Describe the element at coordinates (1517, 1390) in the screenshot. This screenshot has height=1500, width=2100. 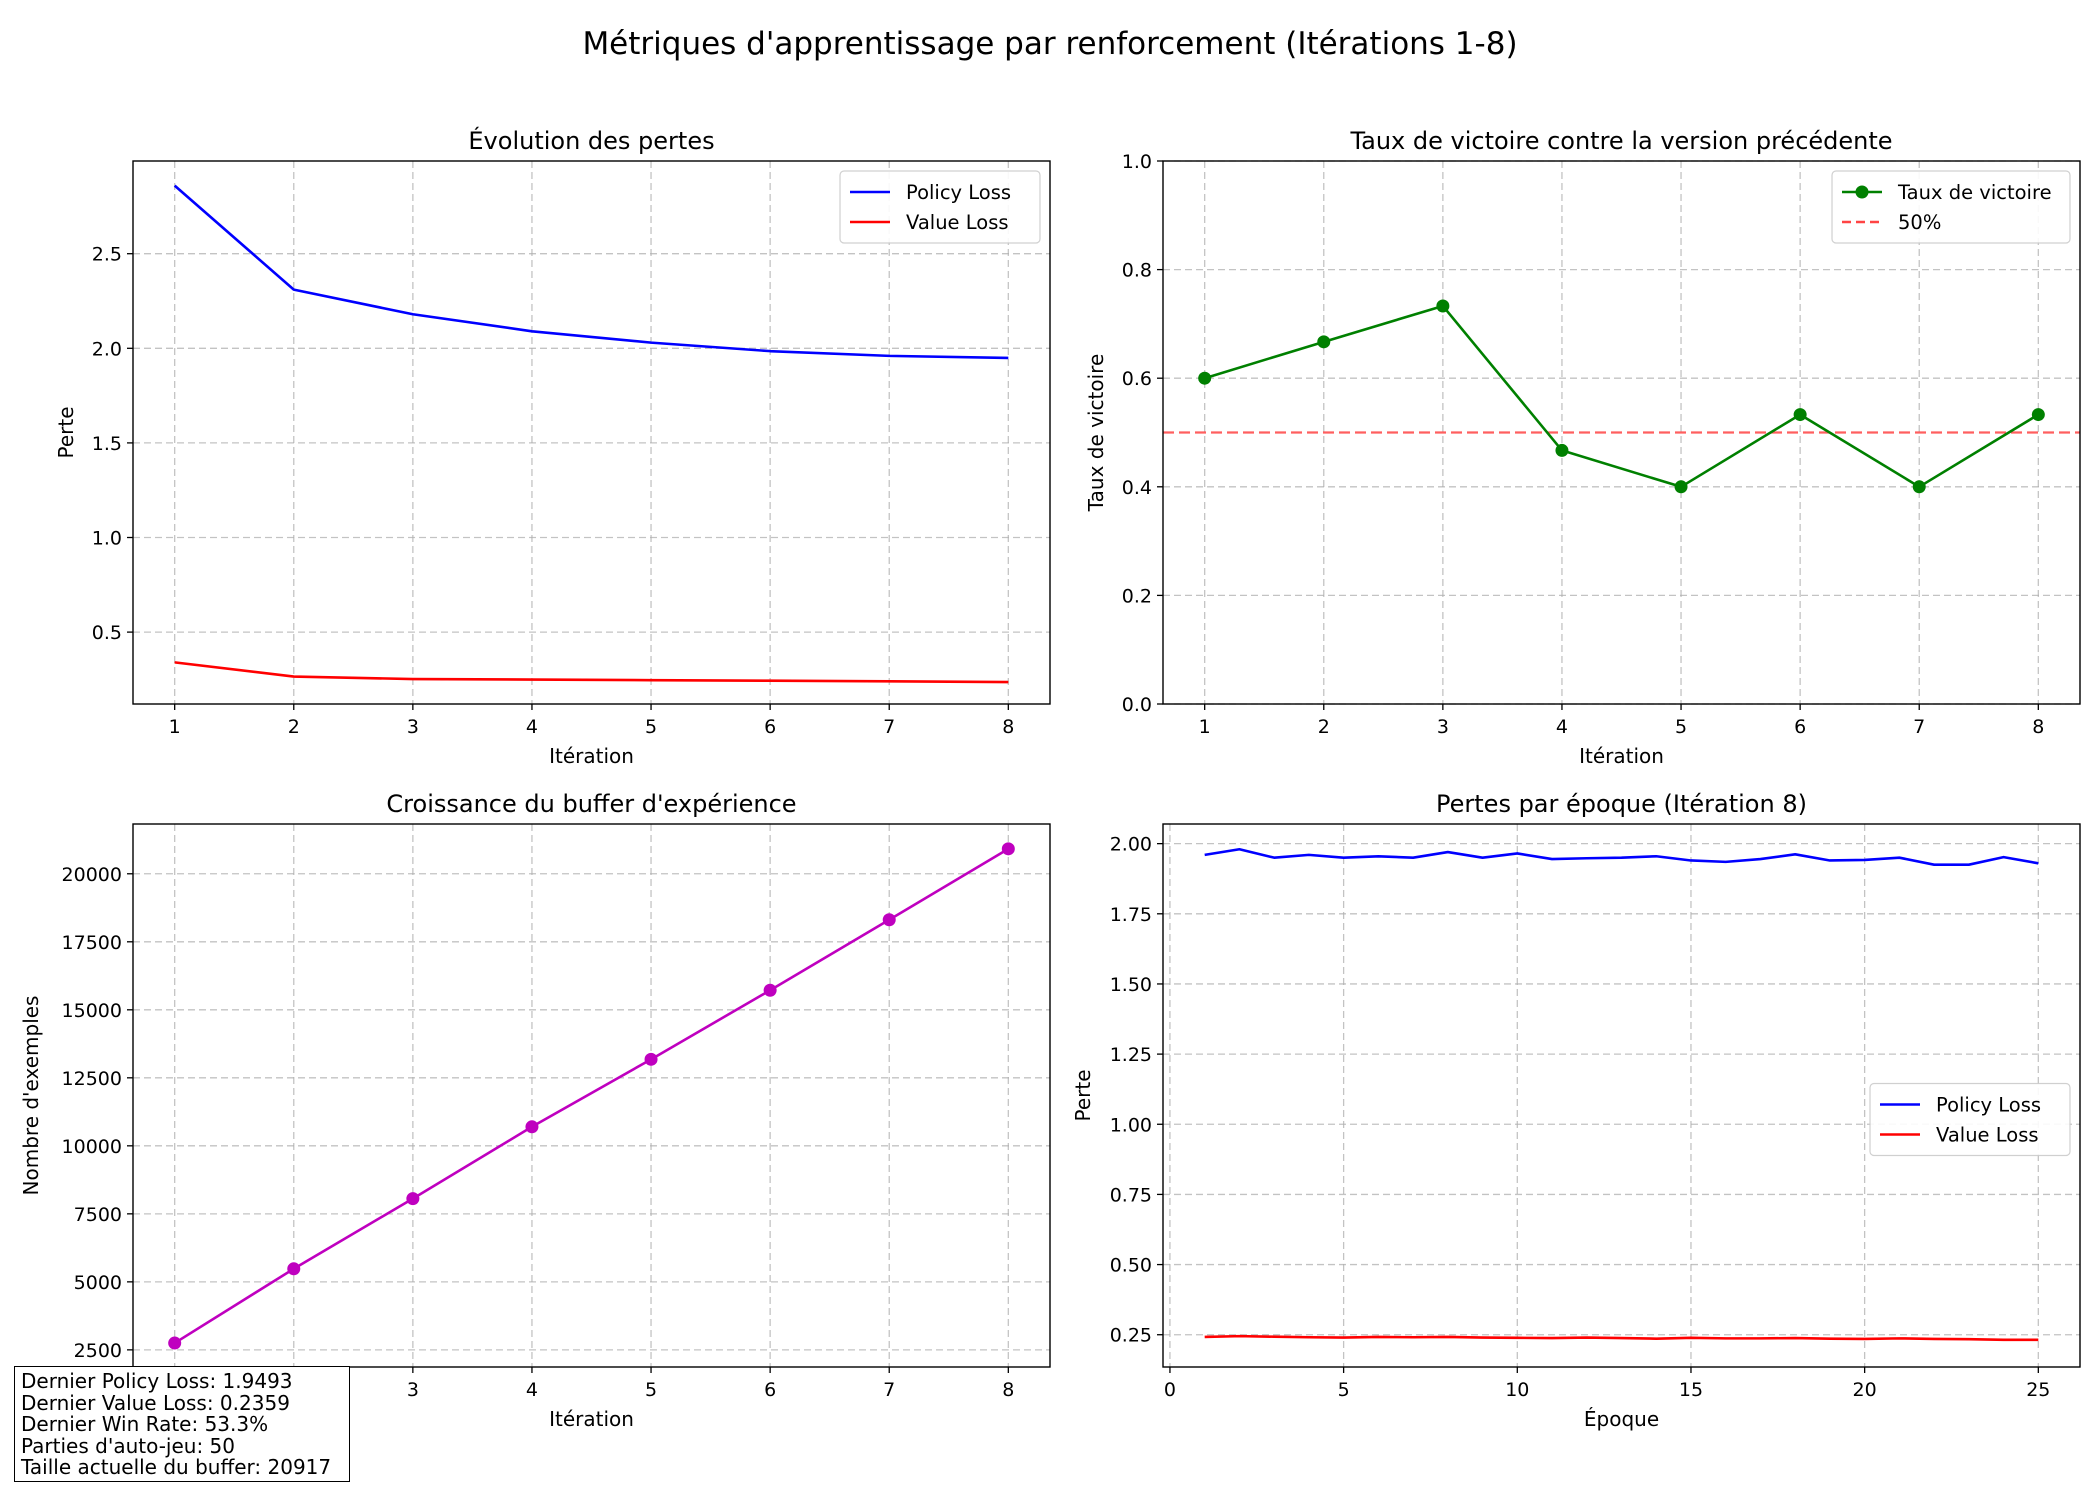
I see `x-tick-label: 10` at that location.